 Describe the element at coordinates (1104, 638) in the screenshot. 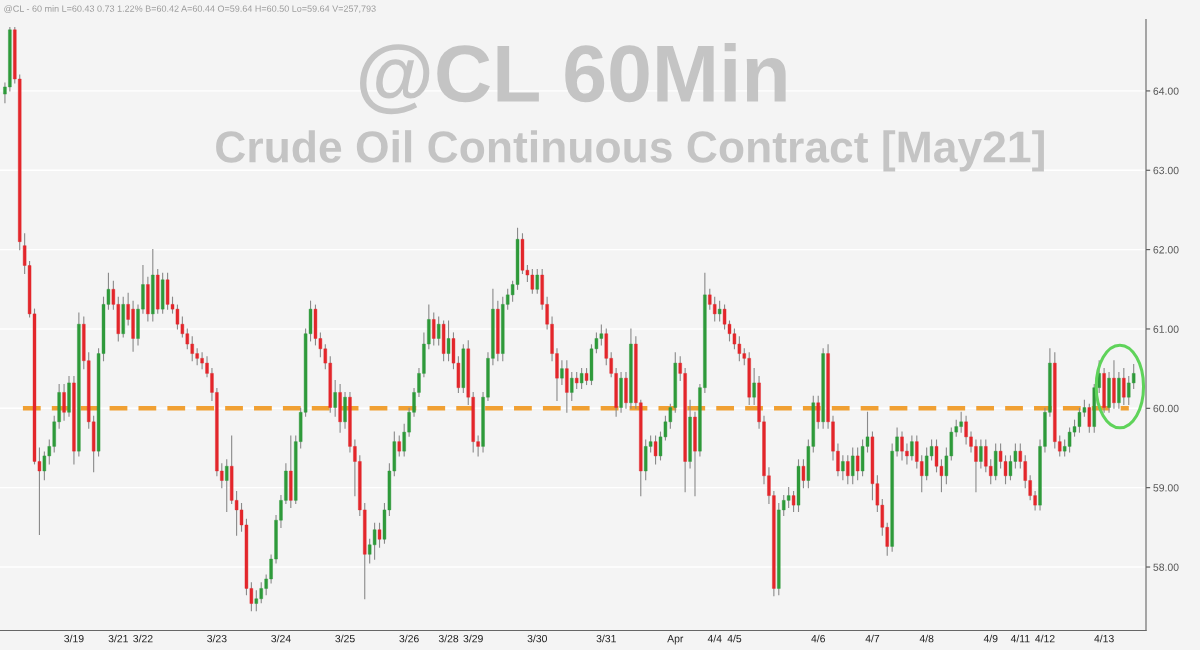

I see `x-tick-label: 4/13` at that location.